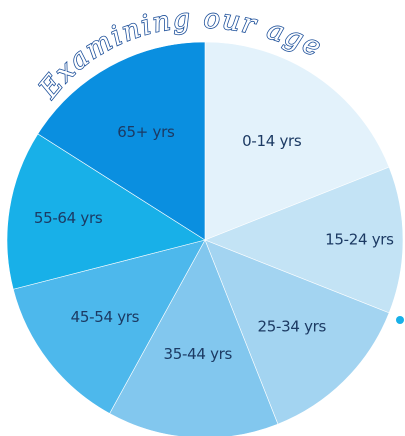  Describe the element at coordinates (105, 317) in the screenshot. I see `slice-label: 45-54 yrs` at that location.